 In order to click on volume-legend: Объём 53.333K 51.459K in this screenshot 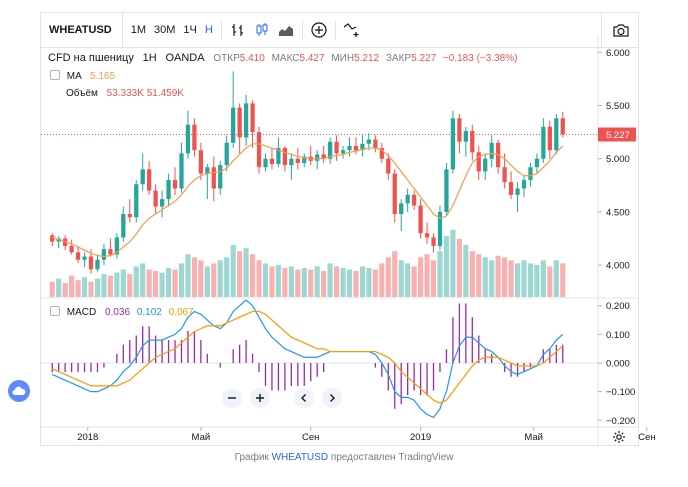, I will do `click(125, 93)`.